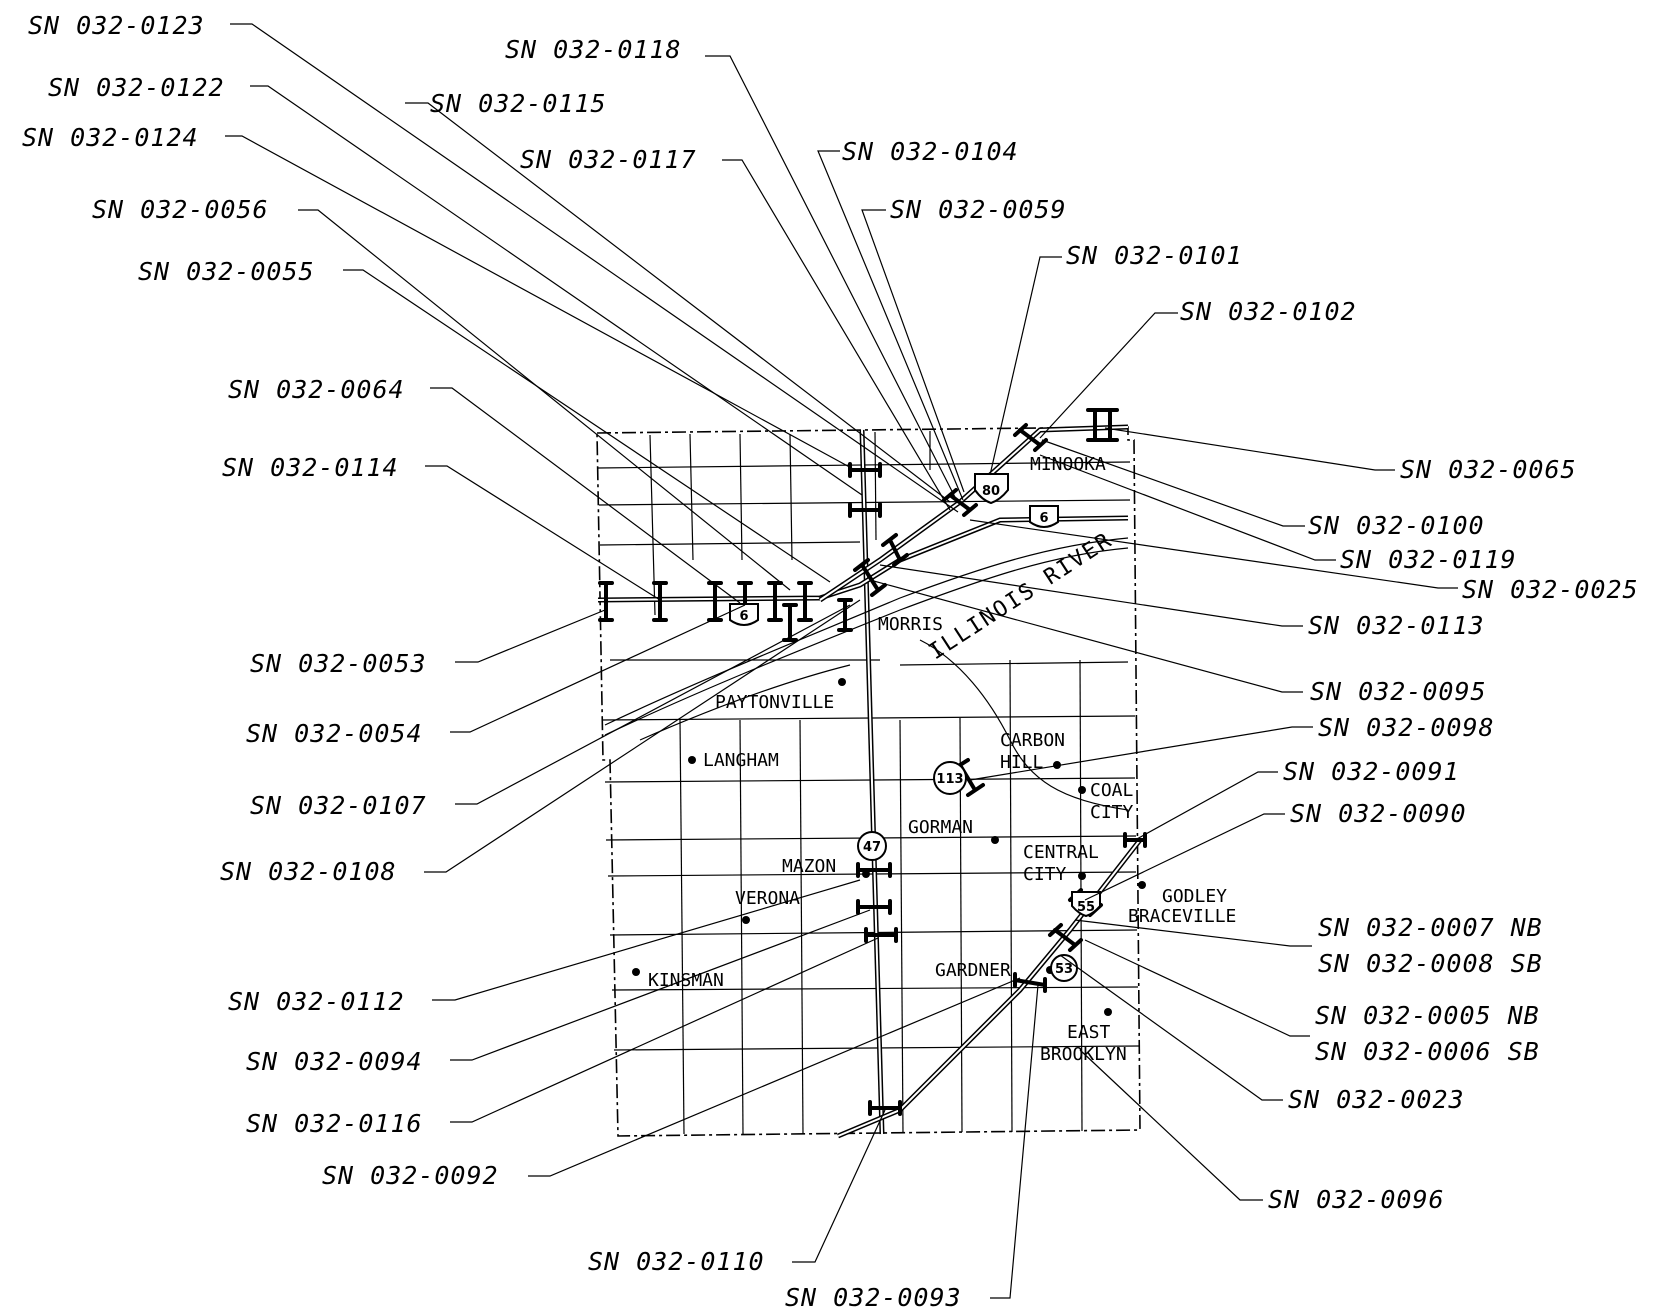 The height and width of the screenshot is (1311, 1660). What do you see at coordinates (310, 467) in the screenshot?
I see `callout-0114: SN 032-0114` at bounding box center [310, 467].